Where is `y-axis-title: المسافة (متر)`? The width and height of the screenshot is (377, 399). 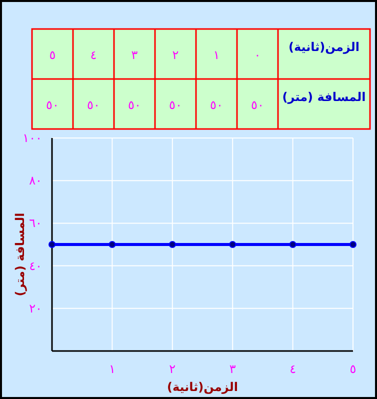
y-axis-title: المسافة (متر) is located at coordinates (20, 254).